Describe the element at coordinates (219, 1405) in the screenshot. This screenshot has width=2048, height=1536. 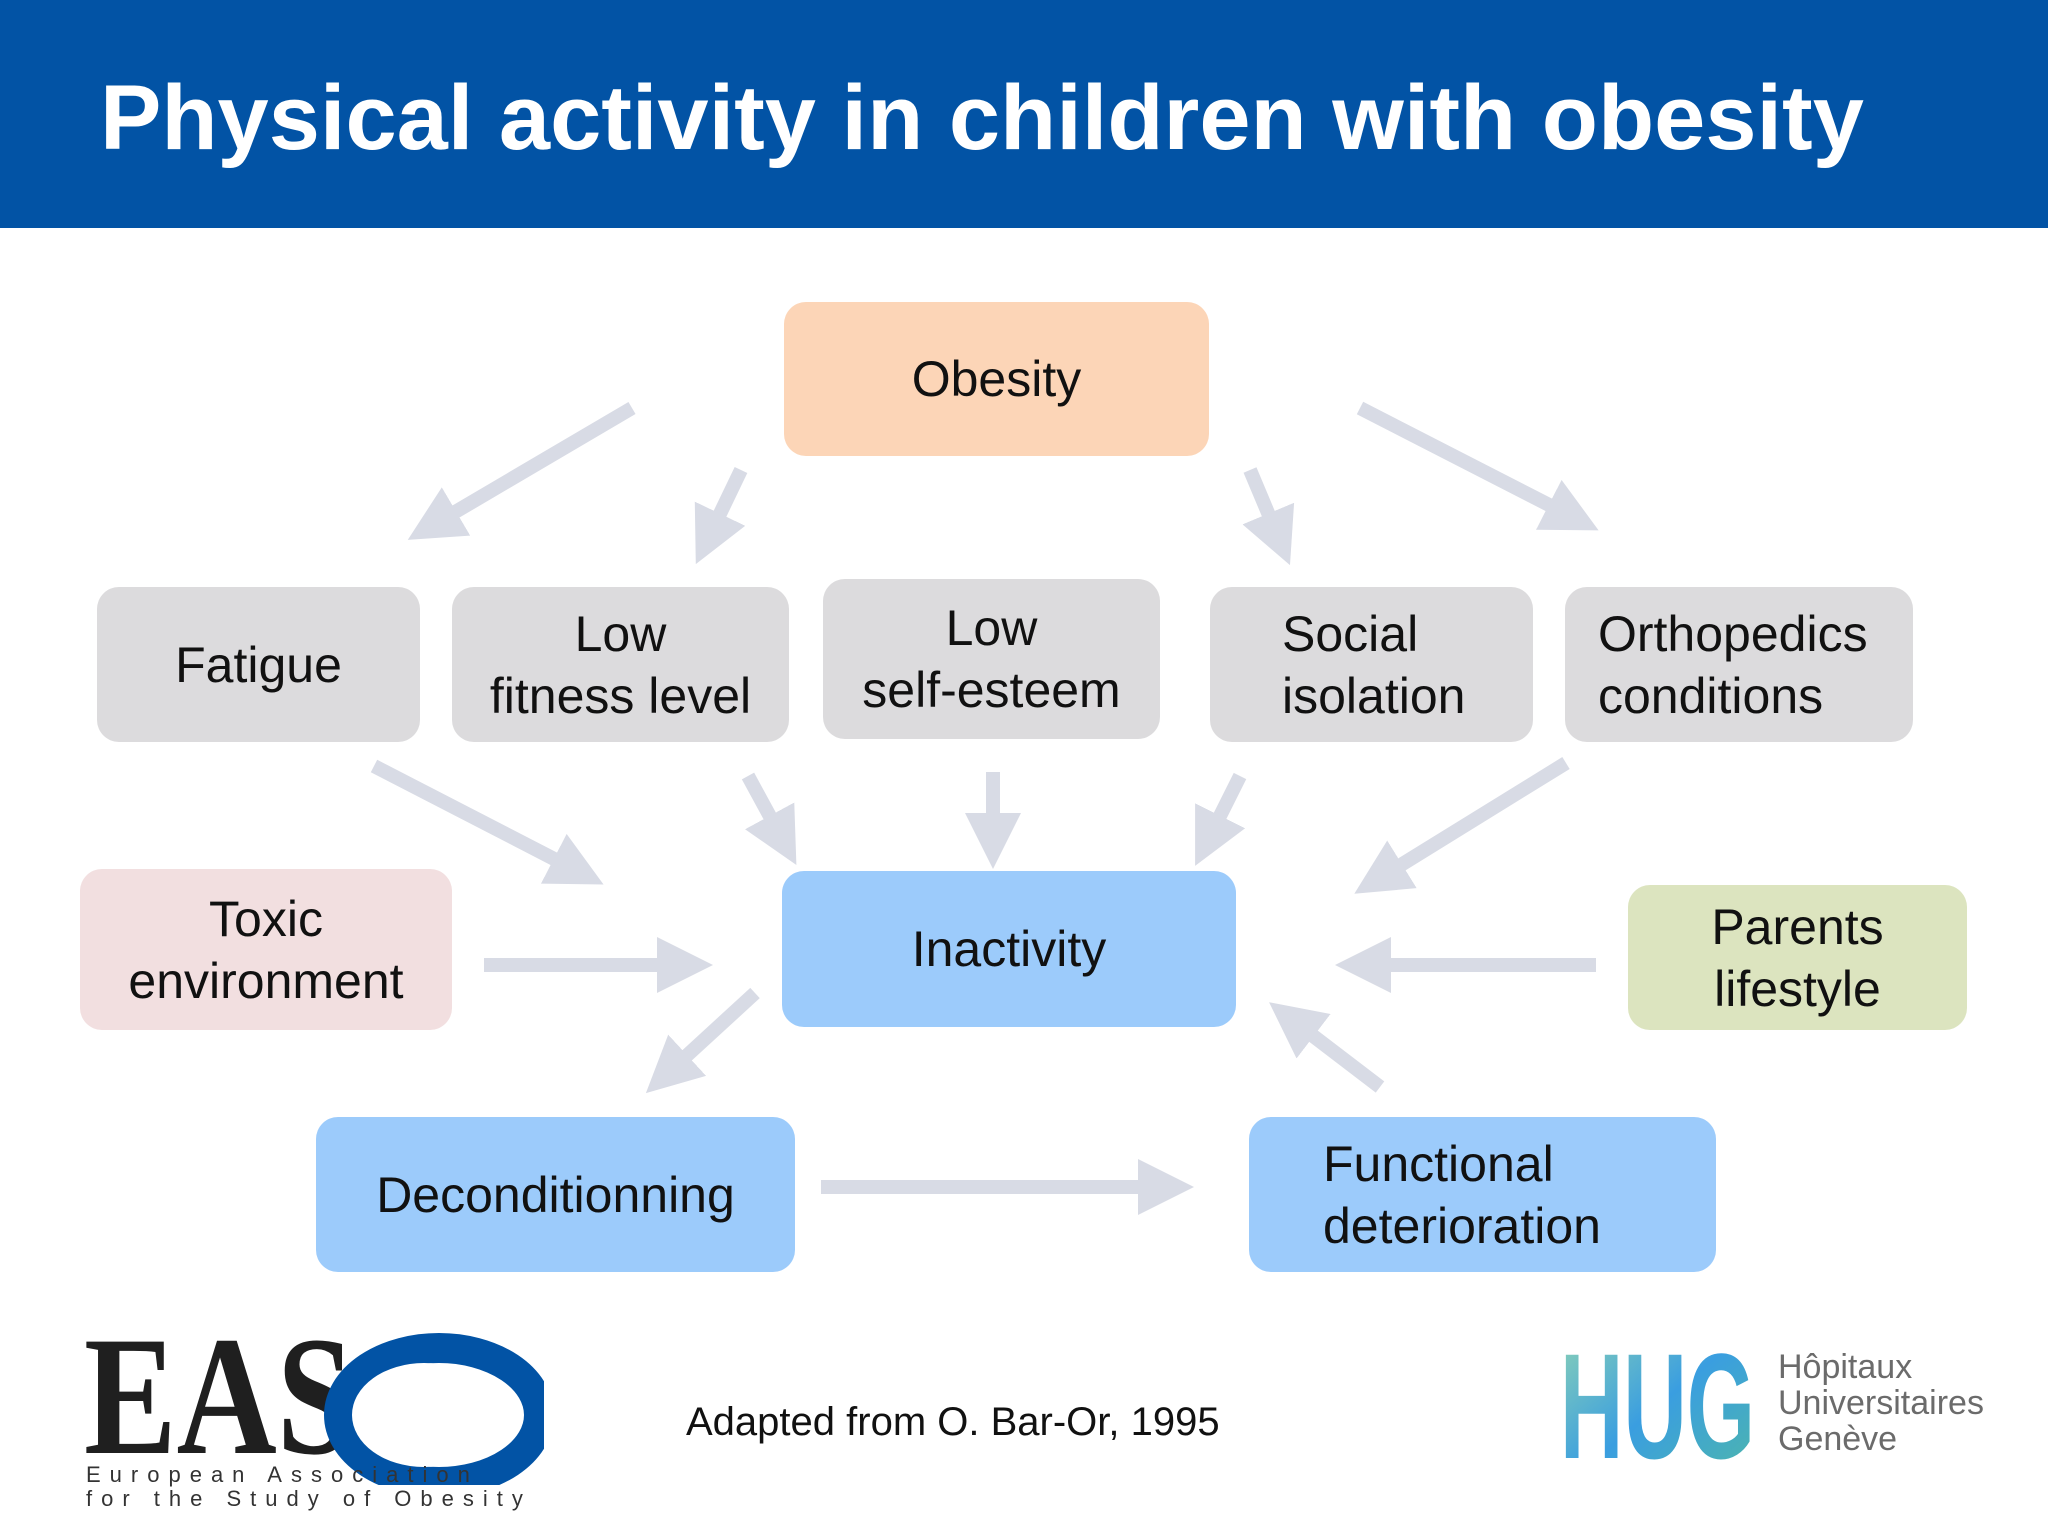
I see `easo-logo-text: EAS` at that location.